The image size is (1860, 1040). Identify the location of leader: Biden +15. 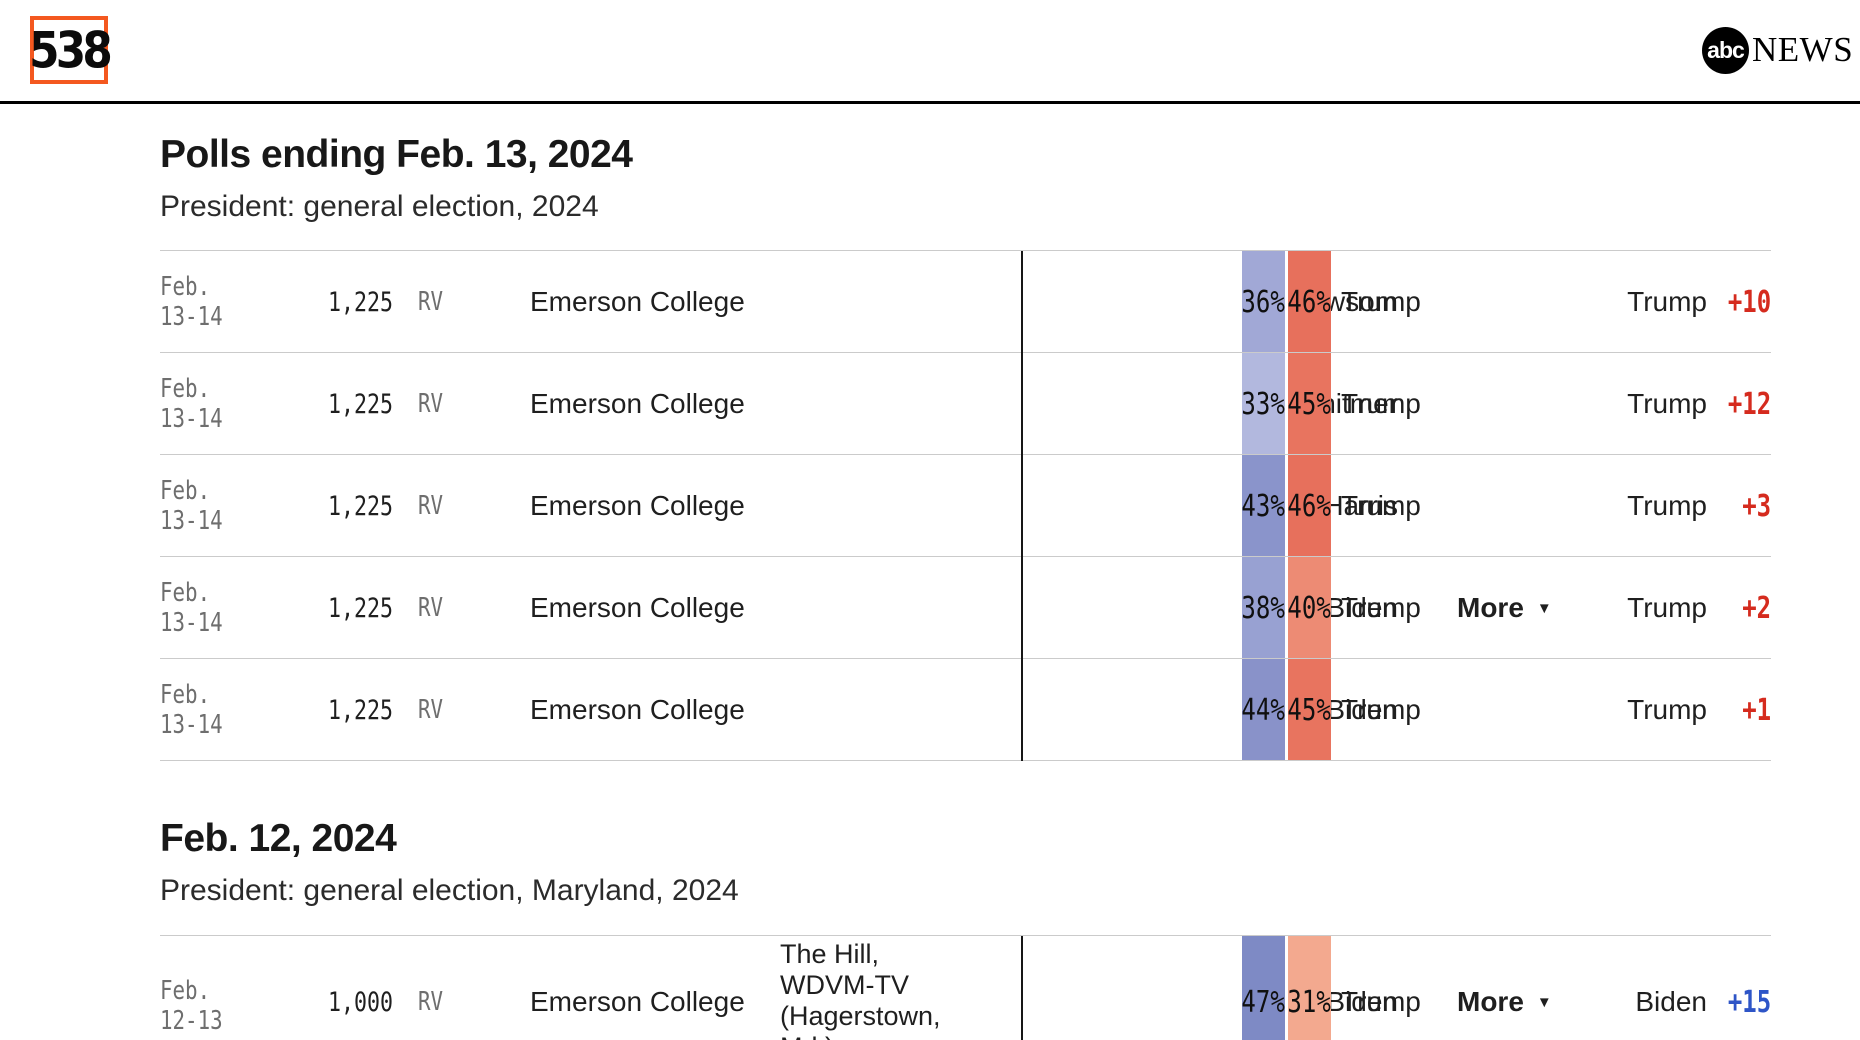
(1703, 1002).